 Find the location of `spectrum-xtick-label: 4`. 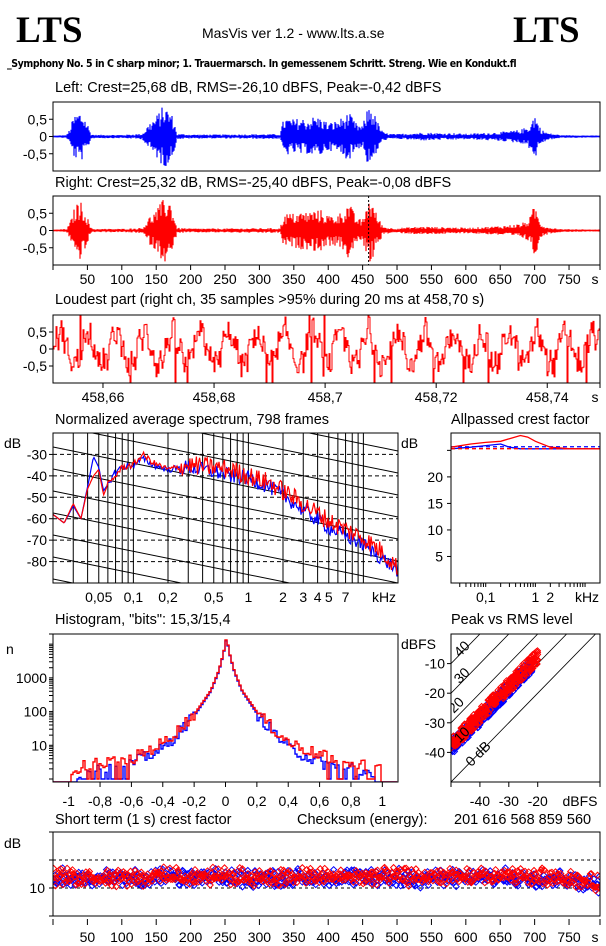

spectrum-xtick-label: 4 is located at coordinates (318, 597).